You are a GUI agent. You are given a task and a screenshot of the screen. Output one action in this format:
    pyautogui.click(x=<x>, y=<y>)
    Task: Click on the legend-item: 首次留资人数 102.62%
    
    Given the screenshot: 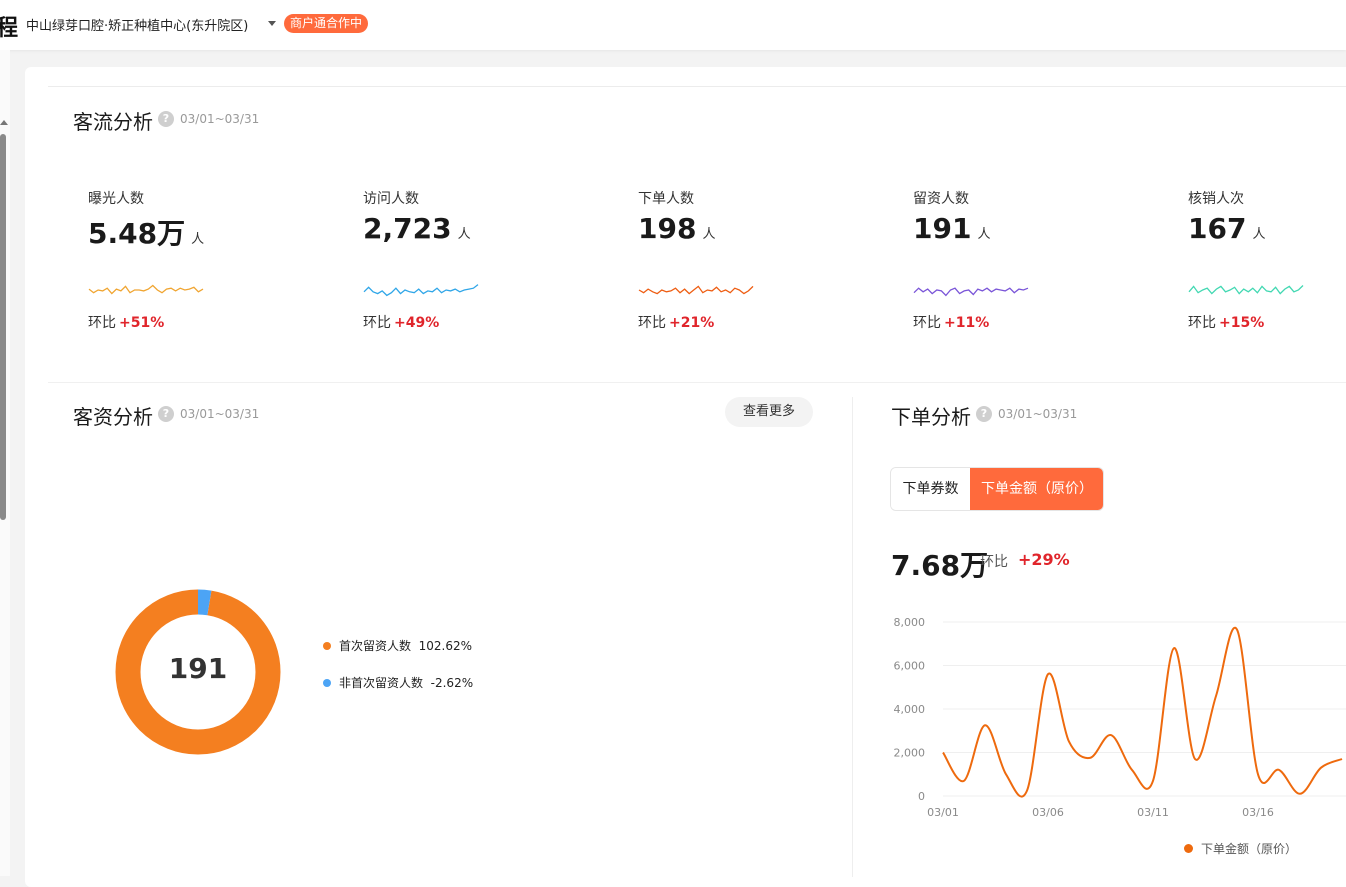 What is the action you would take?
    pyautogui.click(x=397, y=645)
    